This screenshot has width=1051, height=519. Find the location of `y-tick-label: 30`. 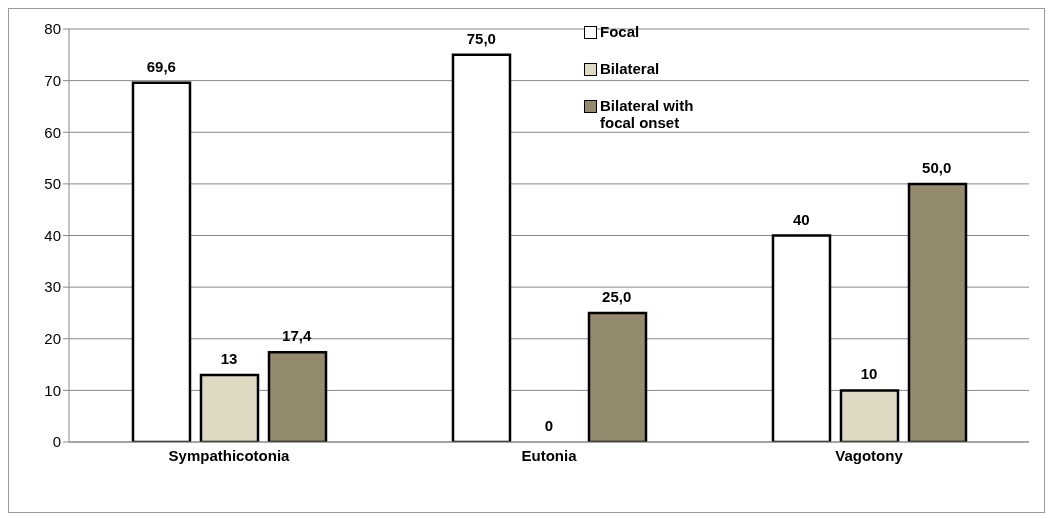

y-tick-label: 30 is located at coordinates (52, 287).